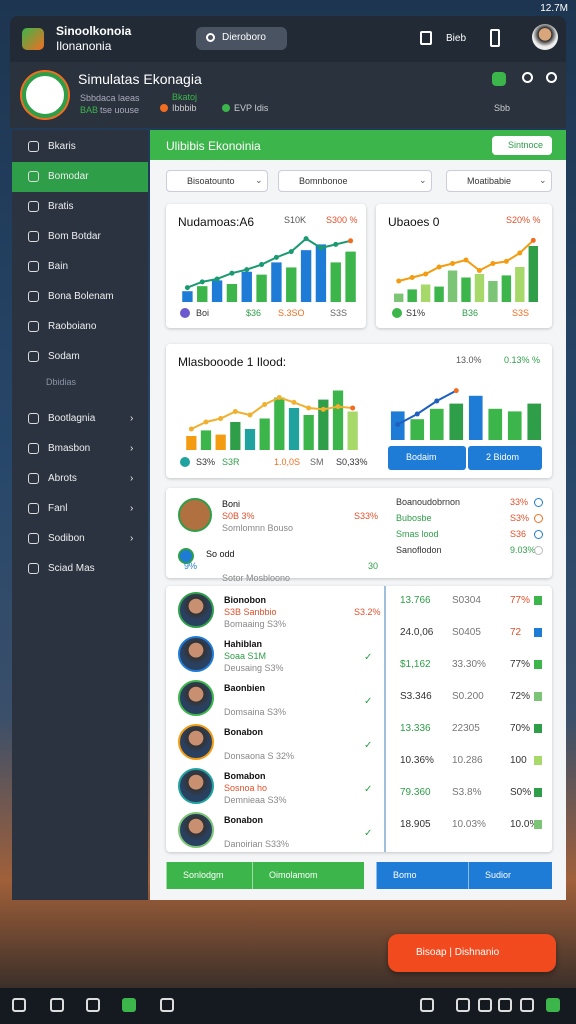  What do you see at coordinates (231, 462) in the screenshot?
I see `card-footer-value: S3R` at bounding box center [231, 462].